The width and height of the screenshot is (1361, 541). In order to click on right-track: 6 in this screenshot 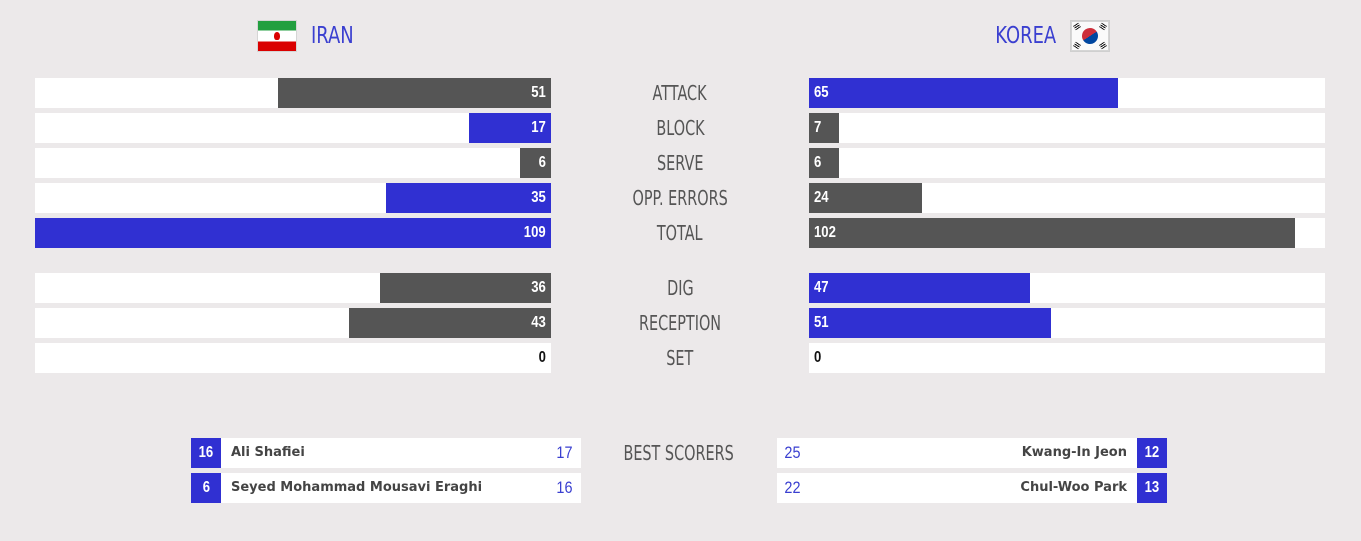, I will do `click(1067, 163)`.